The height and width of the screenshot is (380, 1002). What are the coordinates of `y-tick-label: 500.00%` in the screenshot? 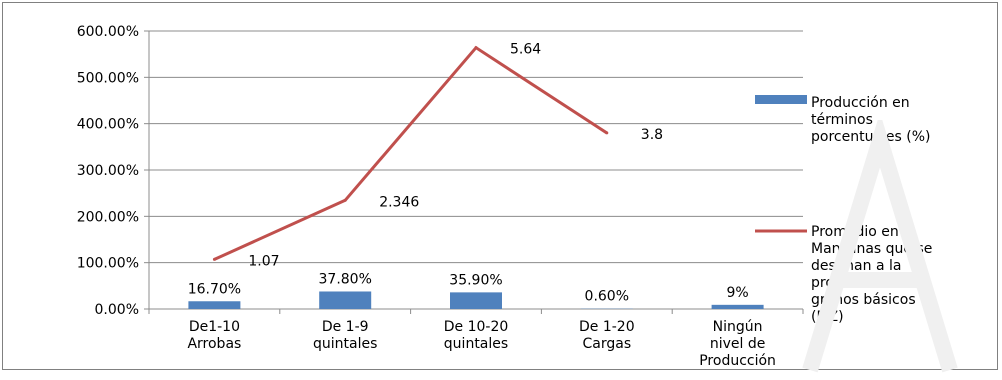 It's located at (108, 78).